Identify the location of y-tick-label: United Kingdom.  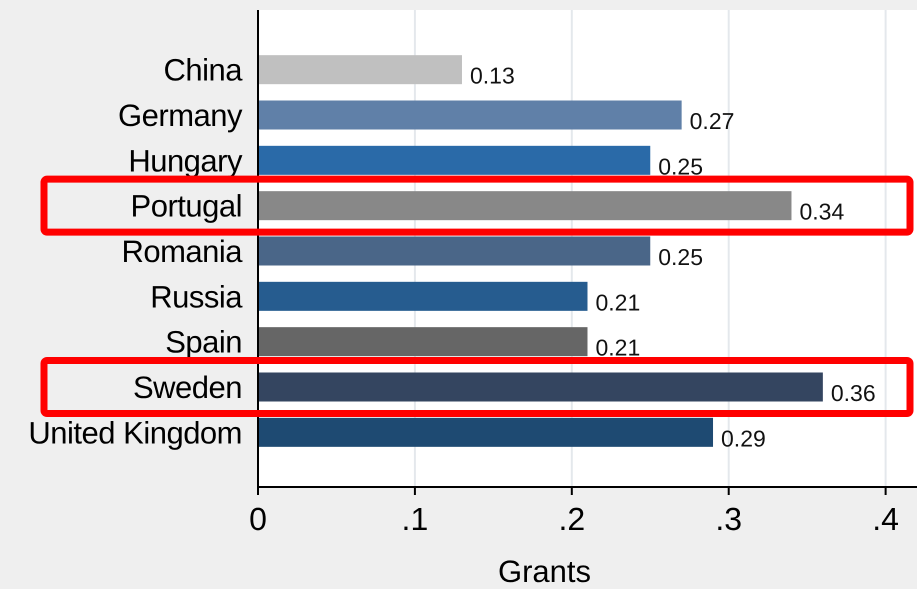
(135, 432).